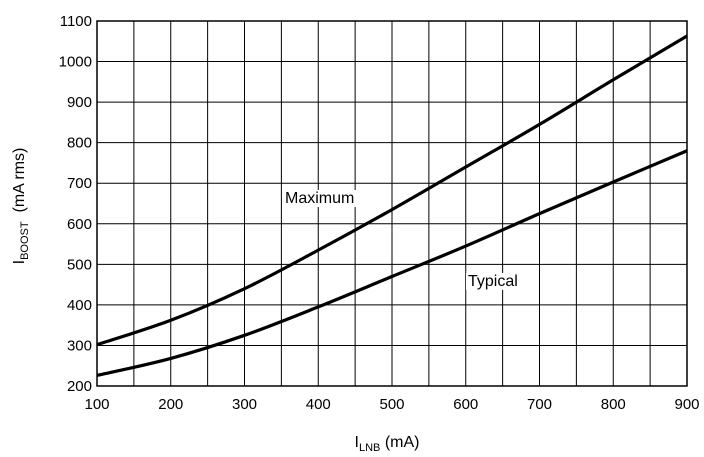 This screenshot has width=704, height=457. I want to click on x-tick-label: 600, so click(465, 404).